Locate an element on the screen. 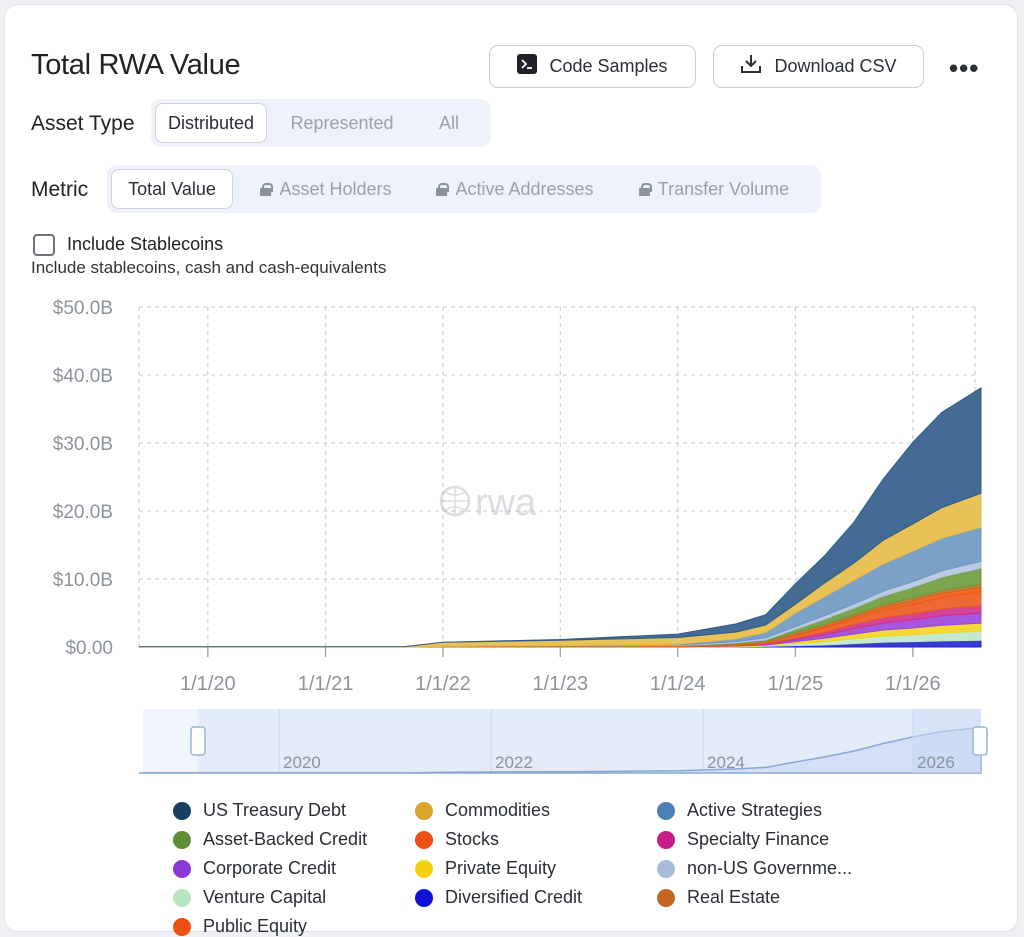 Image resolution: width=1024 pixels, height=937 pixels. legend-item: Corporate Credit is located at coordinates (254, 868).